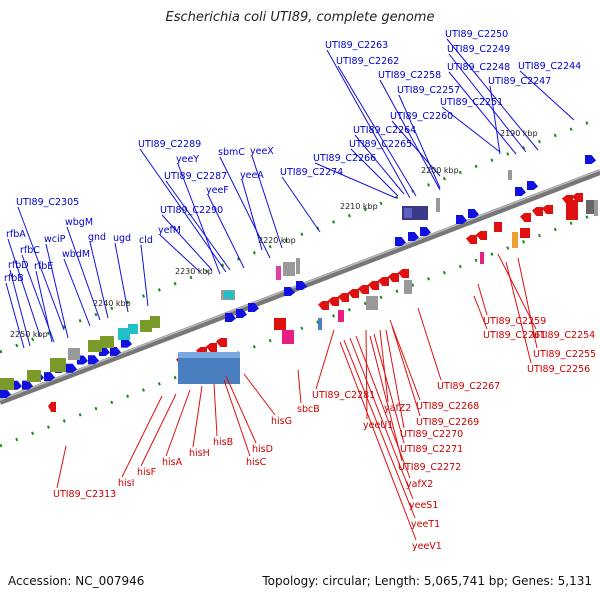  I want to click on reverse-gene-label: yafZ2, so click(397, 408).